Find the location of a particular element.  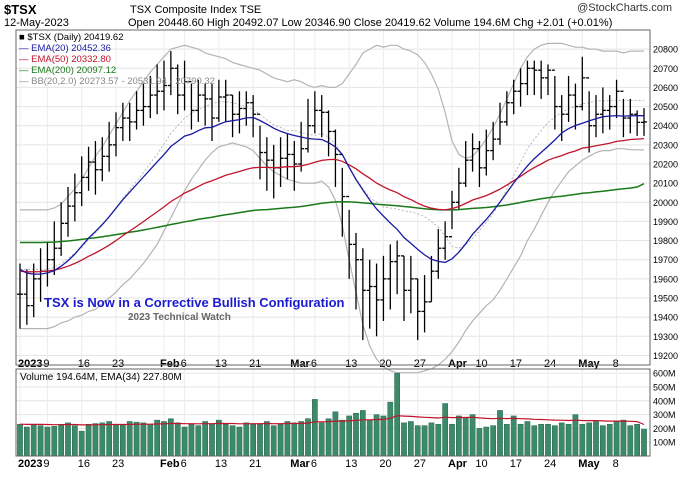

price-tick-label: 19600 is located at coordinates (665, 279).